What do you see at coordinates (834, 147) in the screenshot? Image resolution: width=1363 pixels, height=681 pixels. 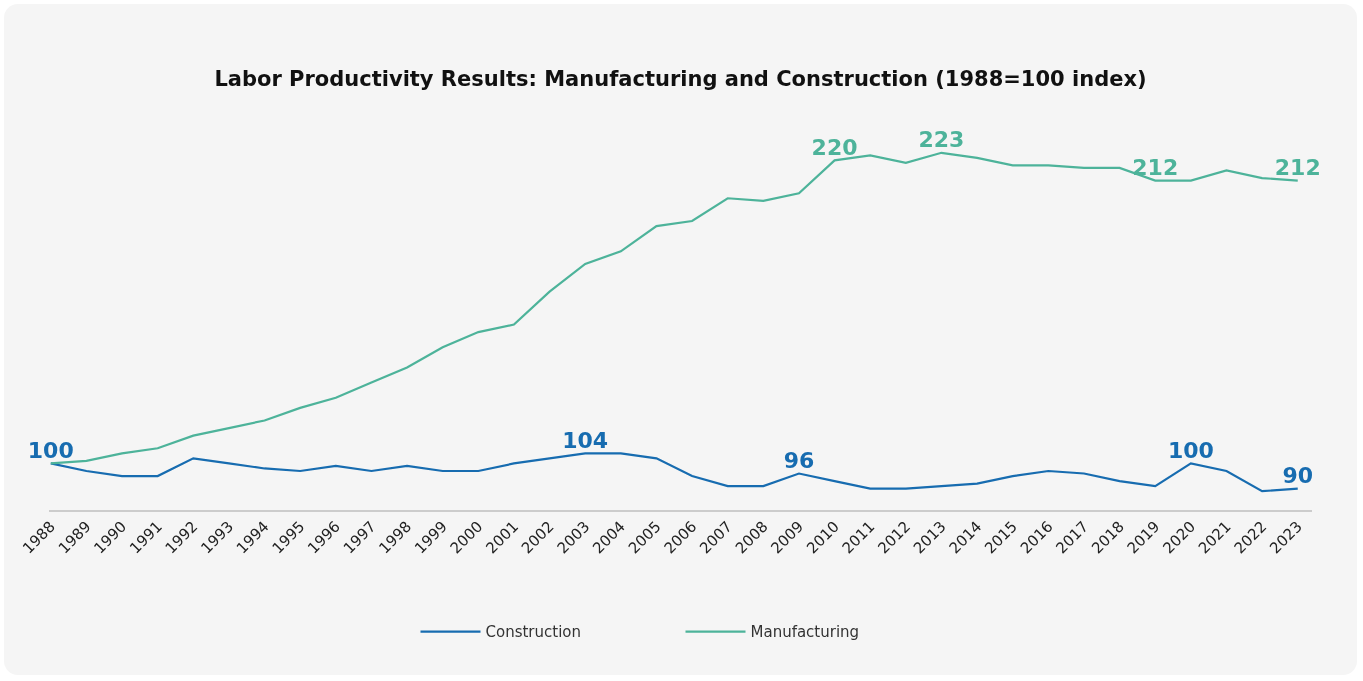 I see `data-label: 220` at bounding box center [834, 147].